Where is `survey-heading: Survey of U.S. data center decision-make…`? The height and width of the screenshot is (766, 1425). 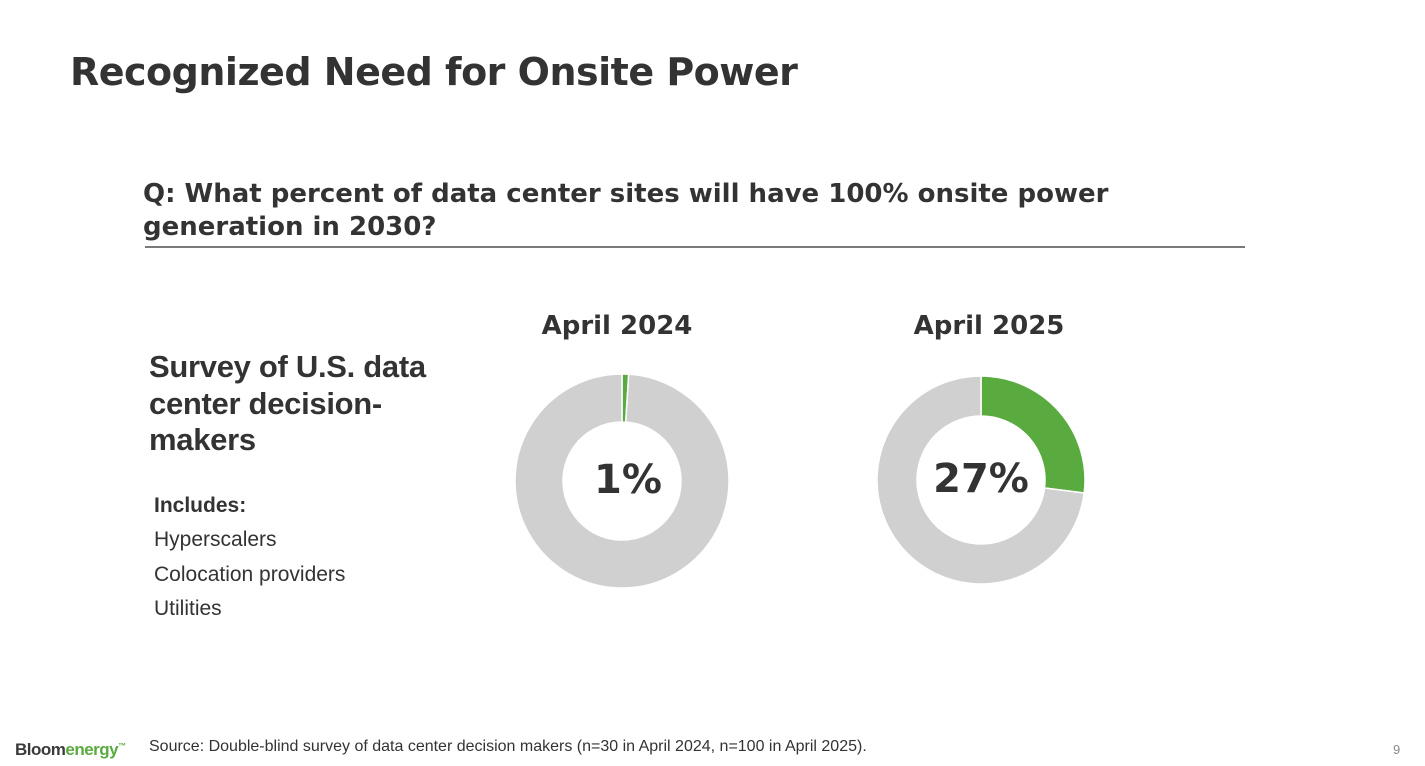 survey-heading: Survey of U.S. data center decision-make… is located at coordinates (287, 403).